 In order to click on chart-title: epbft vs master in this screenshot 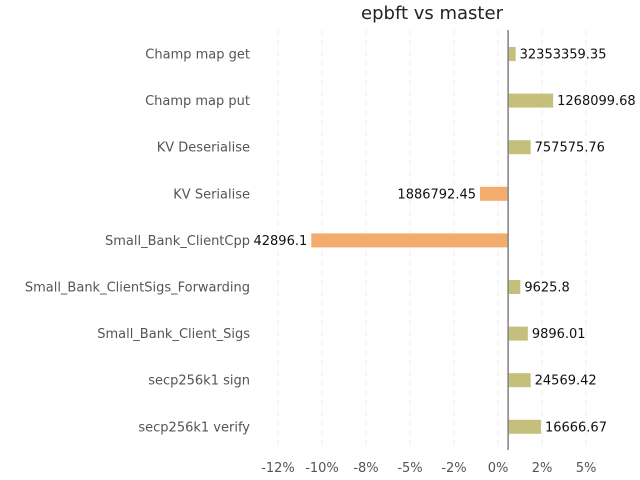, I will do `click(432, 13)`.